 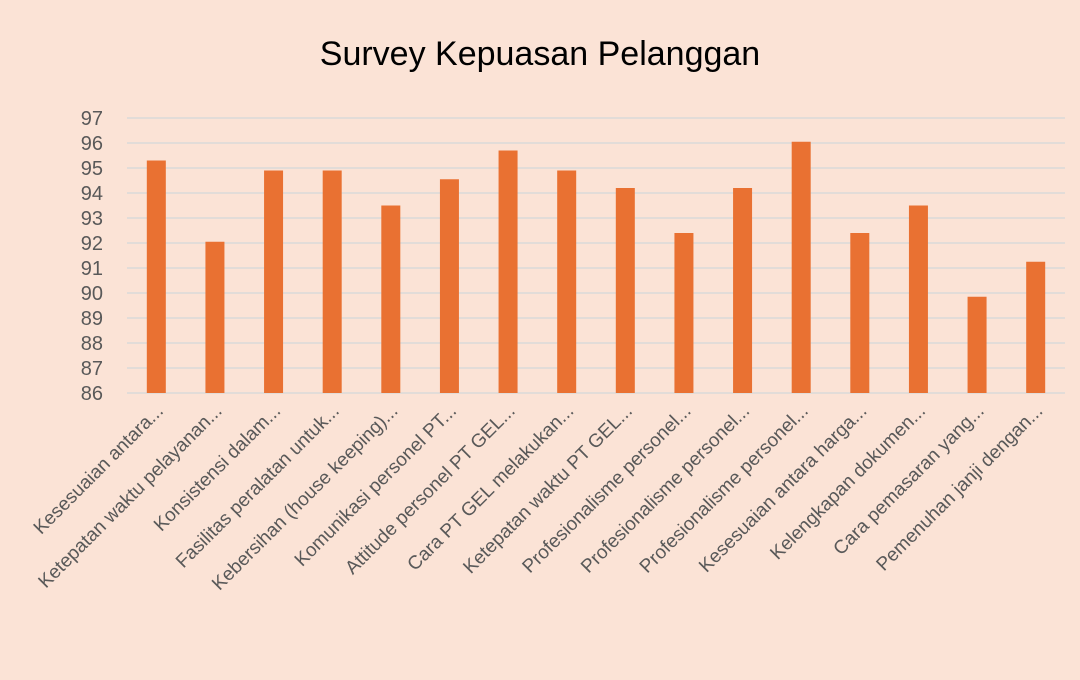 What do you see at coordinates (92, 344) in the screenshot?
I see `y-tick-label: 88` at bounding box center [92, 344].